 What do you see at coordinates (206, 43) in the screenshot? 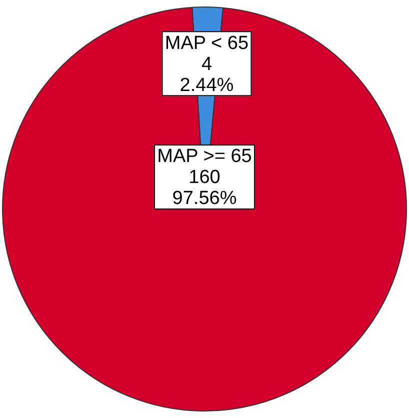
I see `slice-label: MAP < 65` at bounding box center [206, 43].